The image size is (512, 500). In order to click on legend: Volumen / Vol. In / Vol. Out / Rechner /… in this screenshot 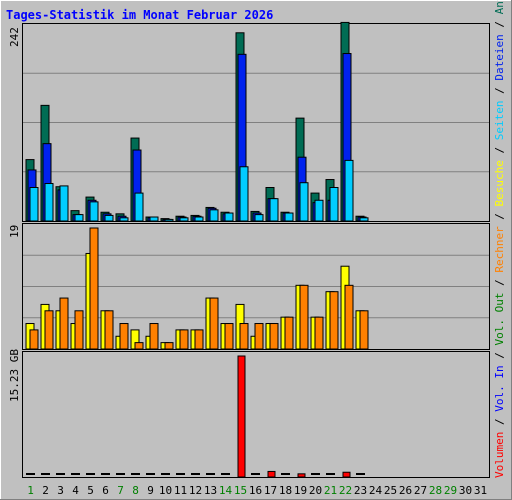, I will do `click(499, 239)`.